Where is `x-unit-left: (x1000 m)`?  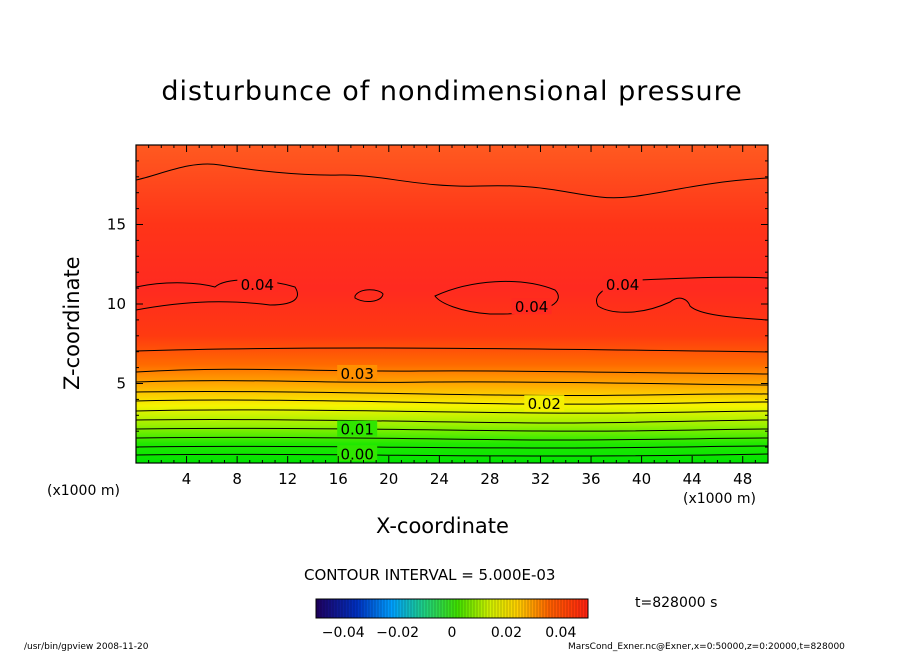 x-unit-left: (x1000 m) is located at coordinates (83, 491).